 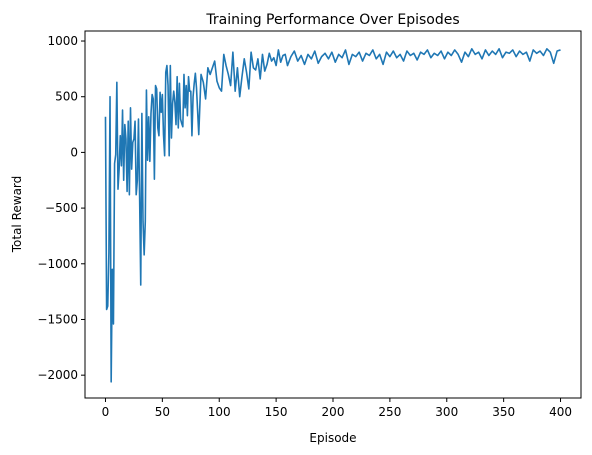 What do you see at coordinates (57, 319) in the screenshot?
I see `y-tick-label: −1500` at bounding box center [57, 319].